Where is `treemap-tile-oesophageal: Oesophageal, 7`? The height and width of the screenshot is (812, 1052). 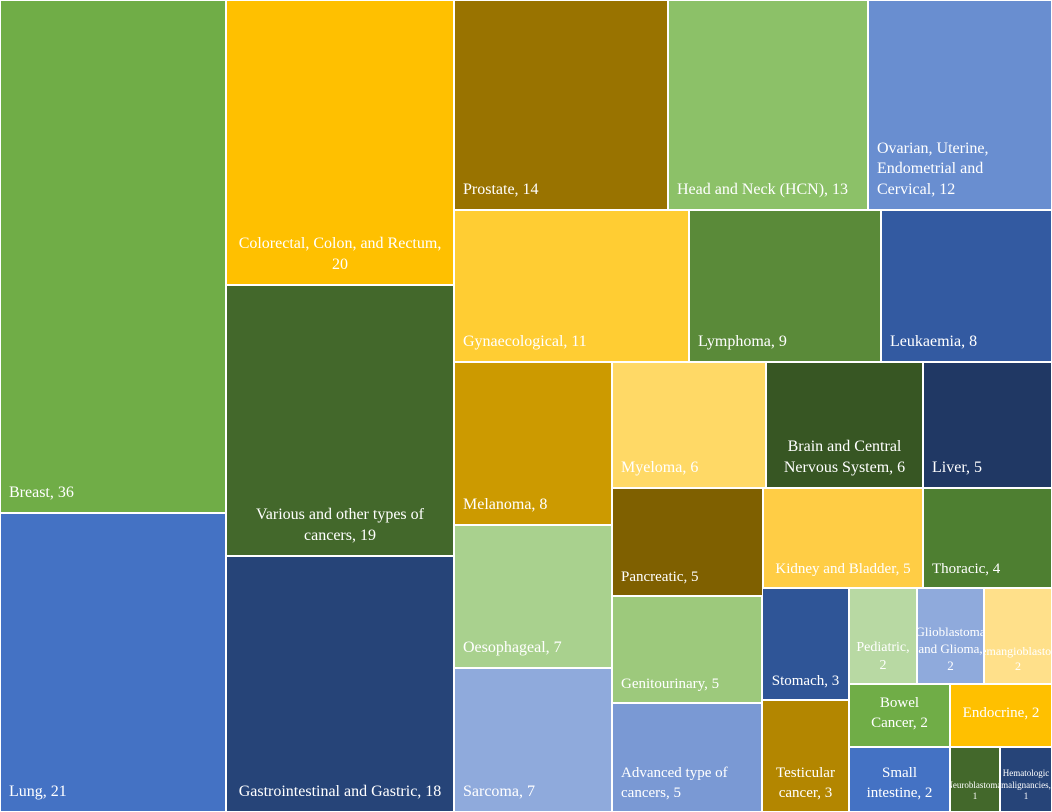 treemap-tile-oesophageal: Oesophageal, 7 is located at coordinates (533, 596).